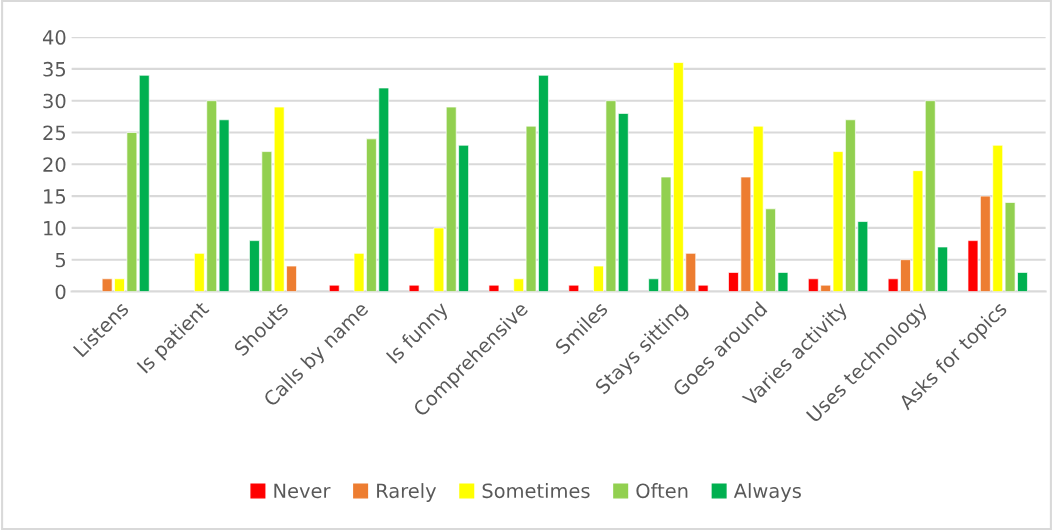  I want to click on y-tick-label: 25, so click(54, 133).